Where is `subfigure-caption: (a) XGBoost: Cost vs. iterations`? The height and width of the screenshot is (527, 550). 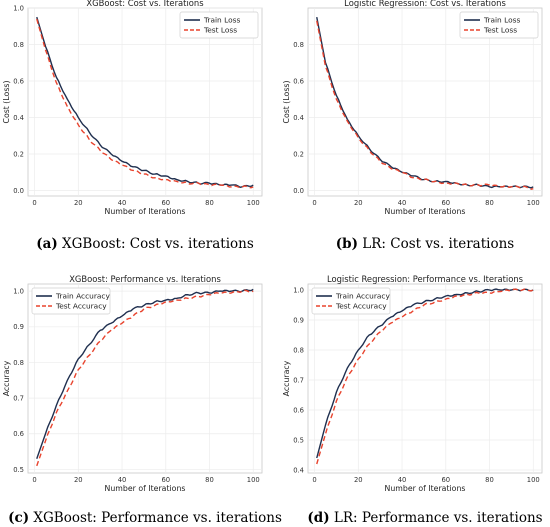
subfigure-caption: (a) XGBoost: Cost vs. iterations is located at coordinates (145, 244).